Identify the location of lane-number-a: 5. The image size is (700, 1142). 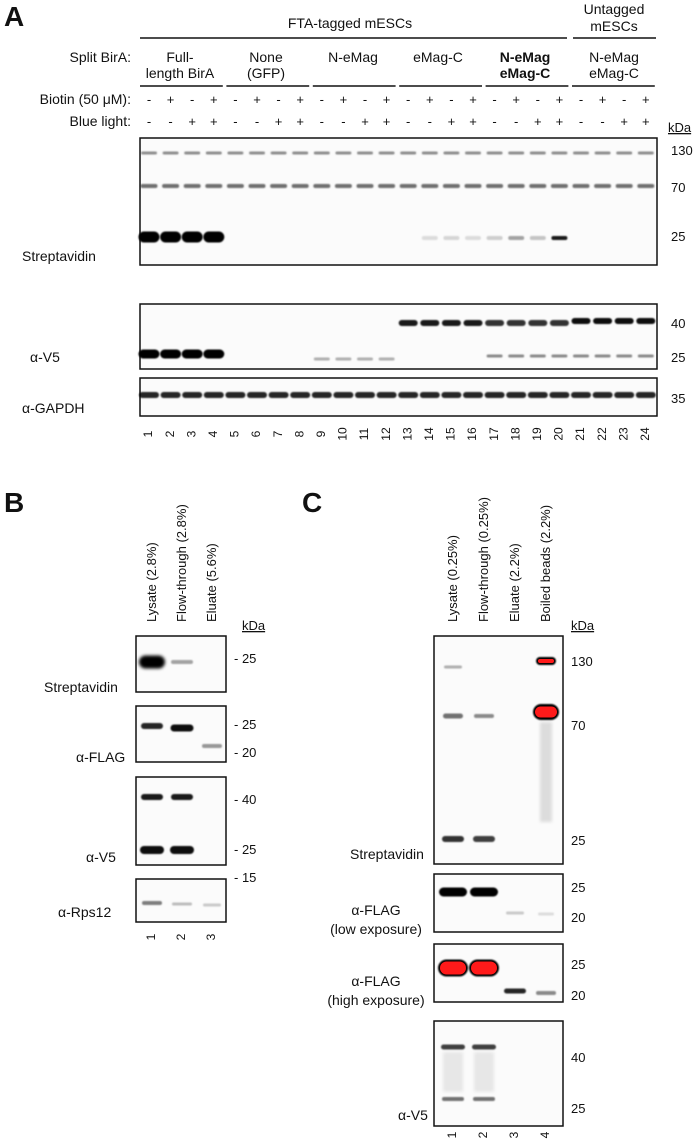
(235, 433).